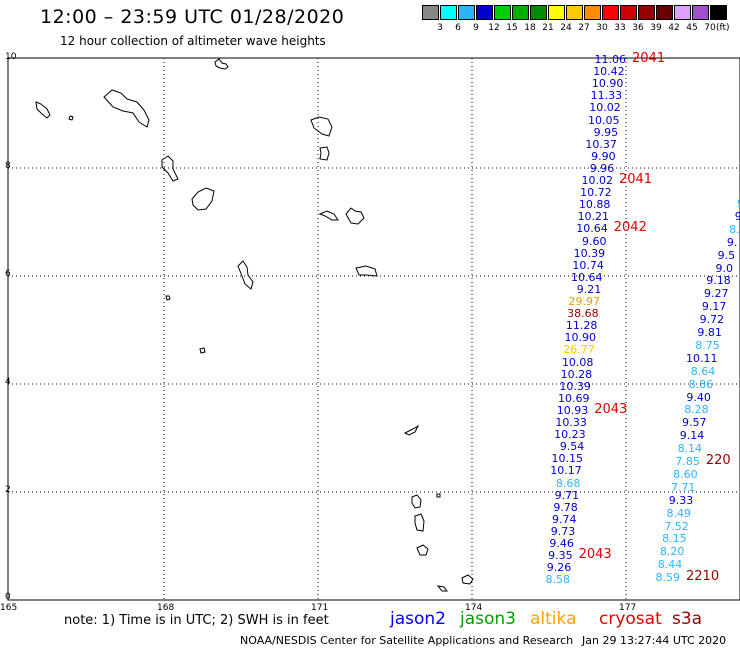 The image size is (740, 650). Describe the element at coordinates (564, 519) in the screenshot. I see `wave-height-value: 9.74` at that location.